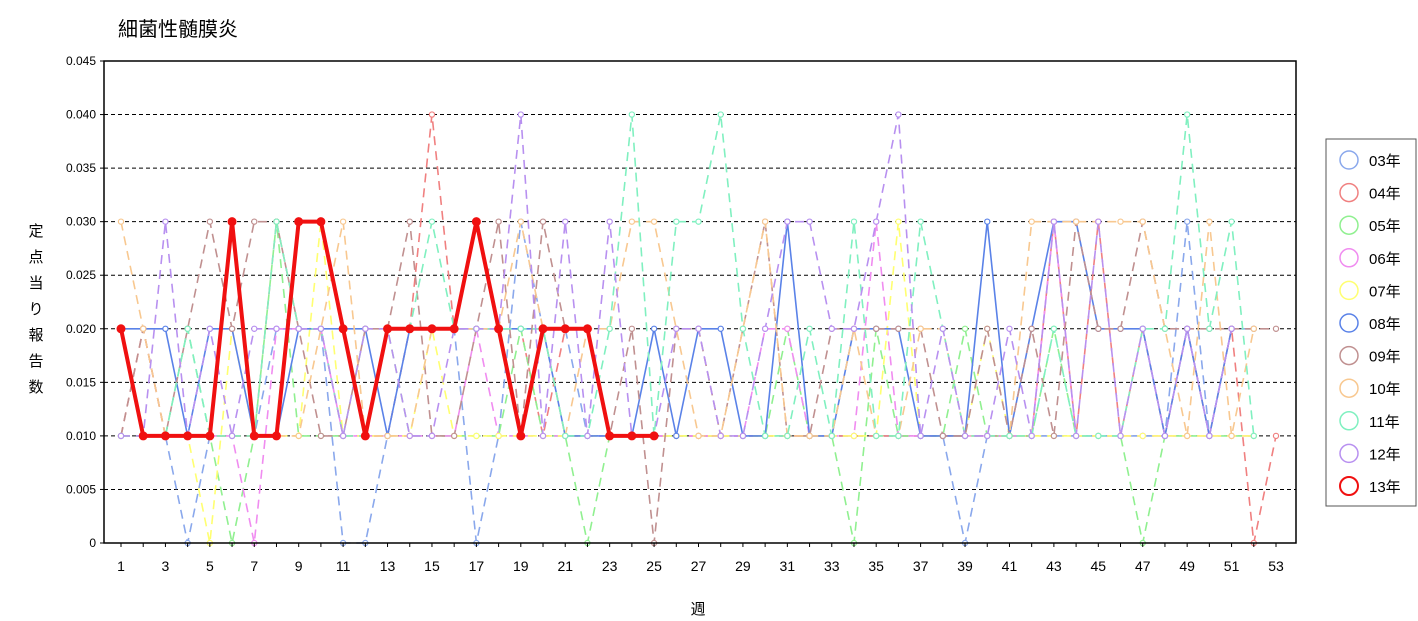  What do you see at coordinates (521, 566) in the screenshot?
I see `x-tick-label: 19` at bounding box center [521, 566].